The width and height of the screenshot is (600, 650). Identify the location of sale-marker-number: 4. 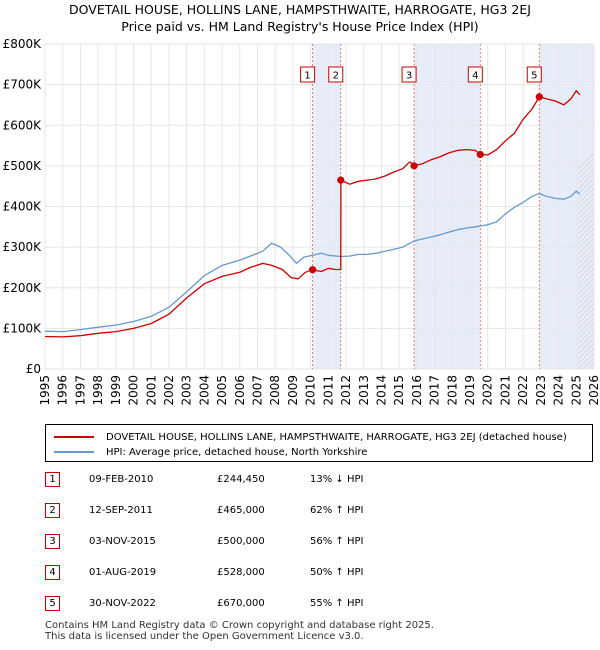
(475, 76).